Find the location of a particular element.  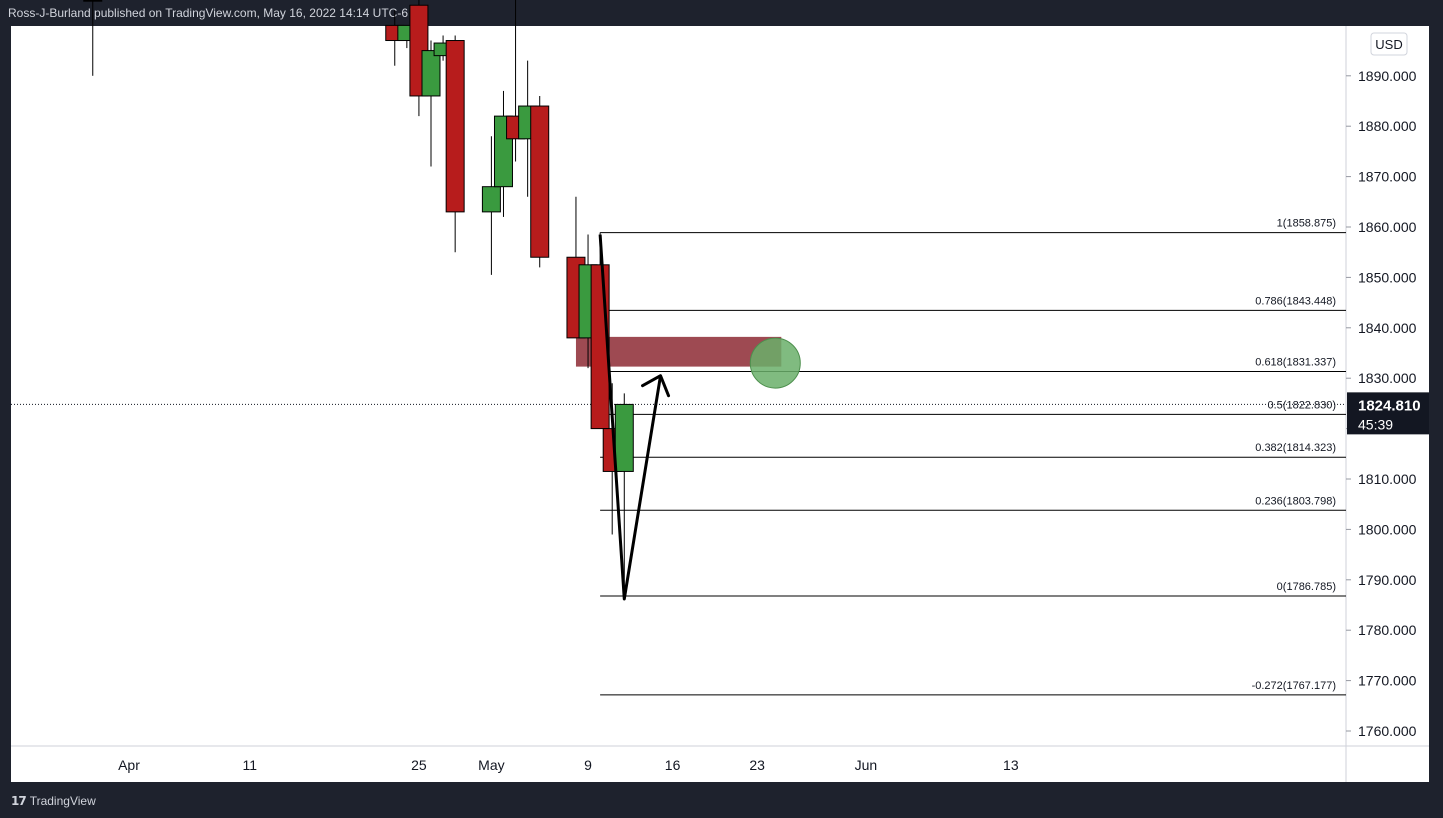

fib-level-label: 1(1858.875) is located at coordinates (1306, 224).